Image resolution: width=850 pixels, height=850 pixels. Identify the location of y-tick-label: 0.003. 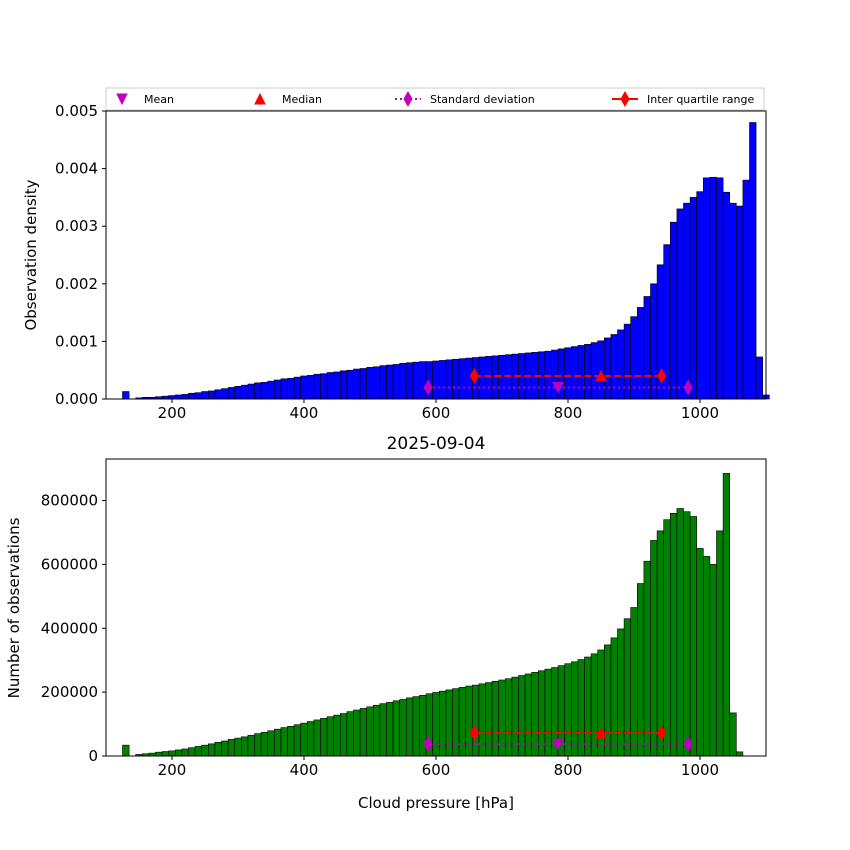
(76, 226).